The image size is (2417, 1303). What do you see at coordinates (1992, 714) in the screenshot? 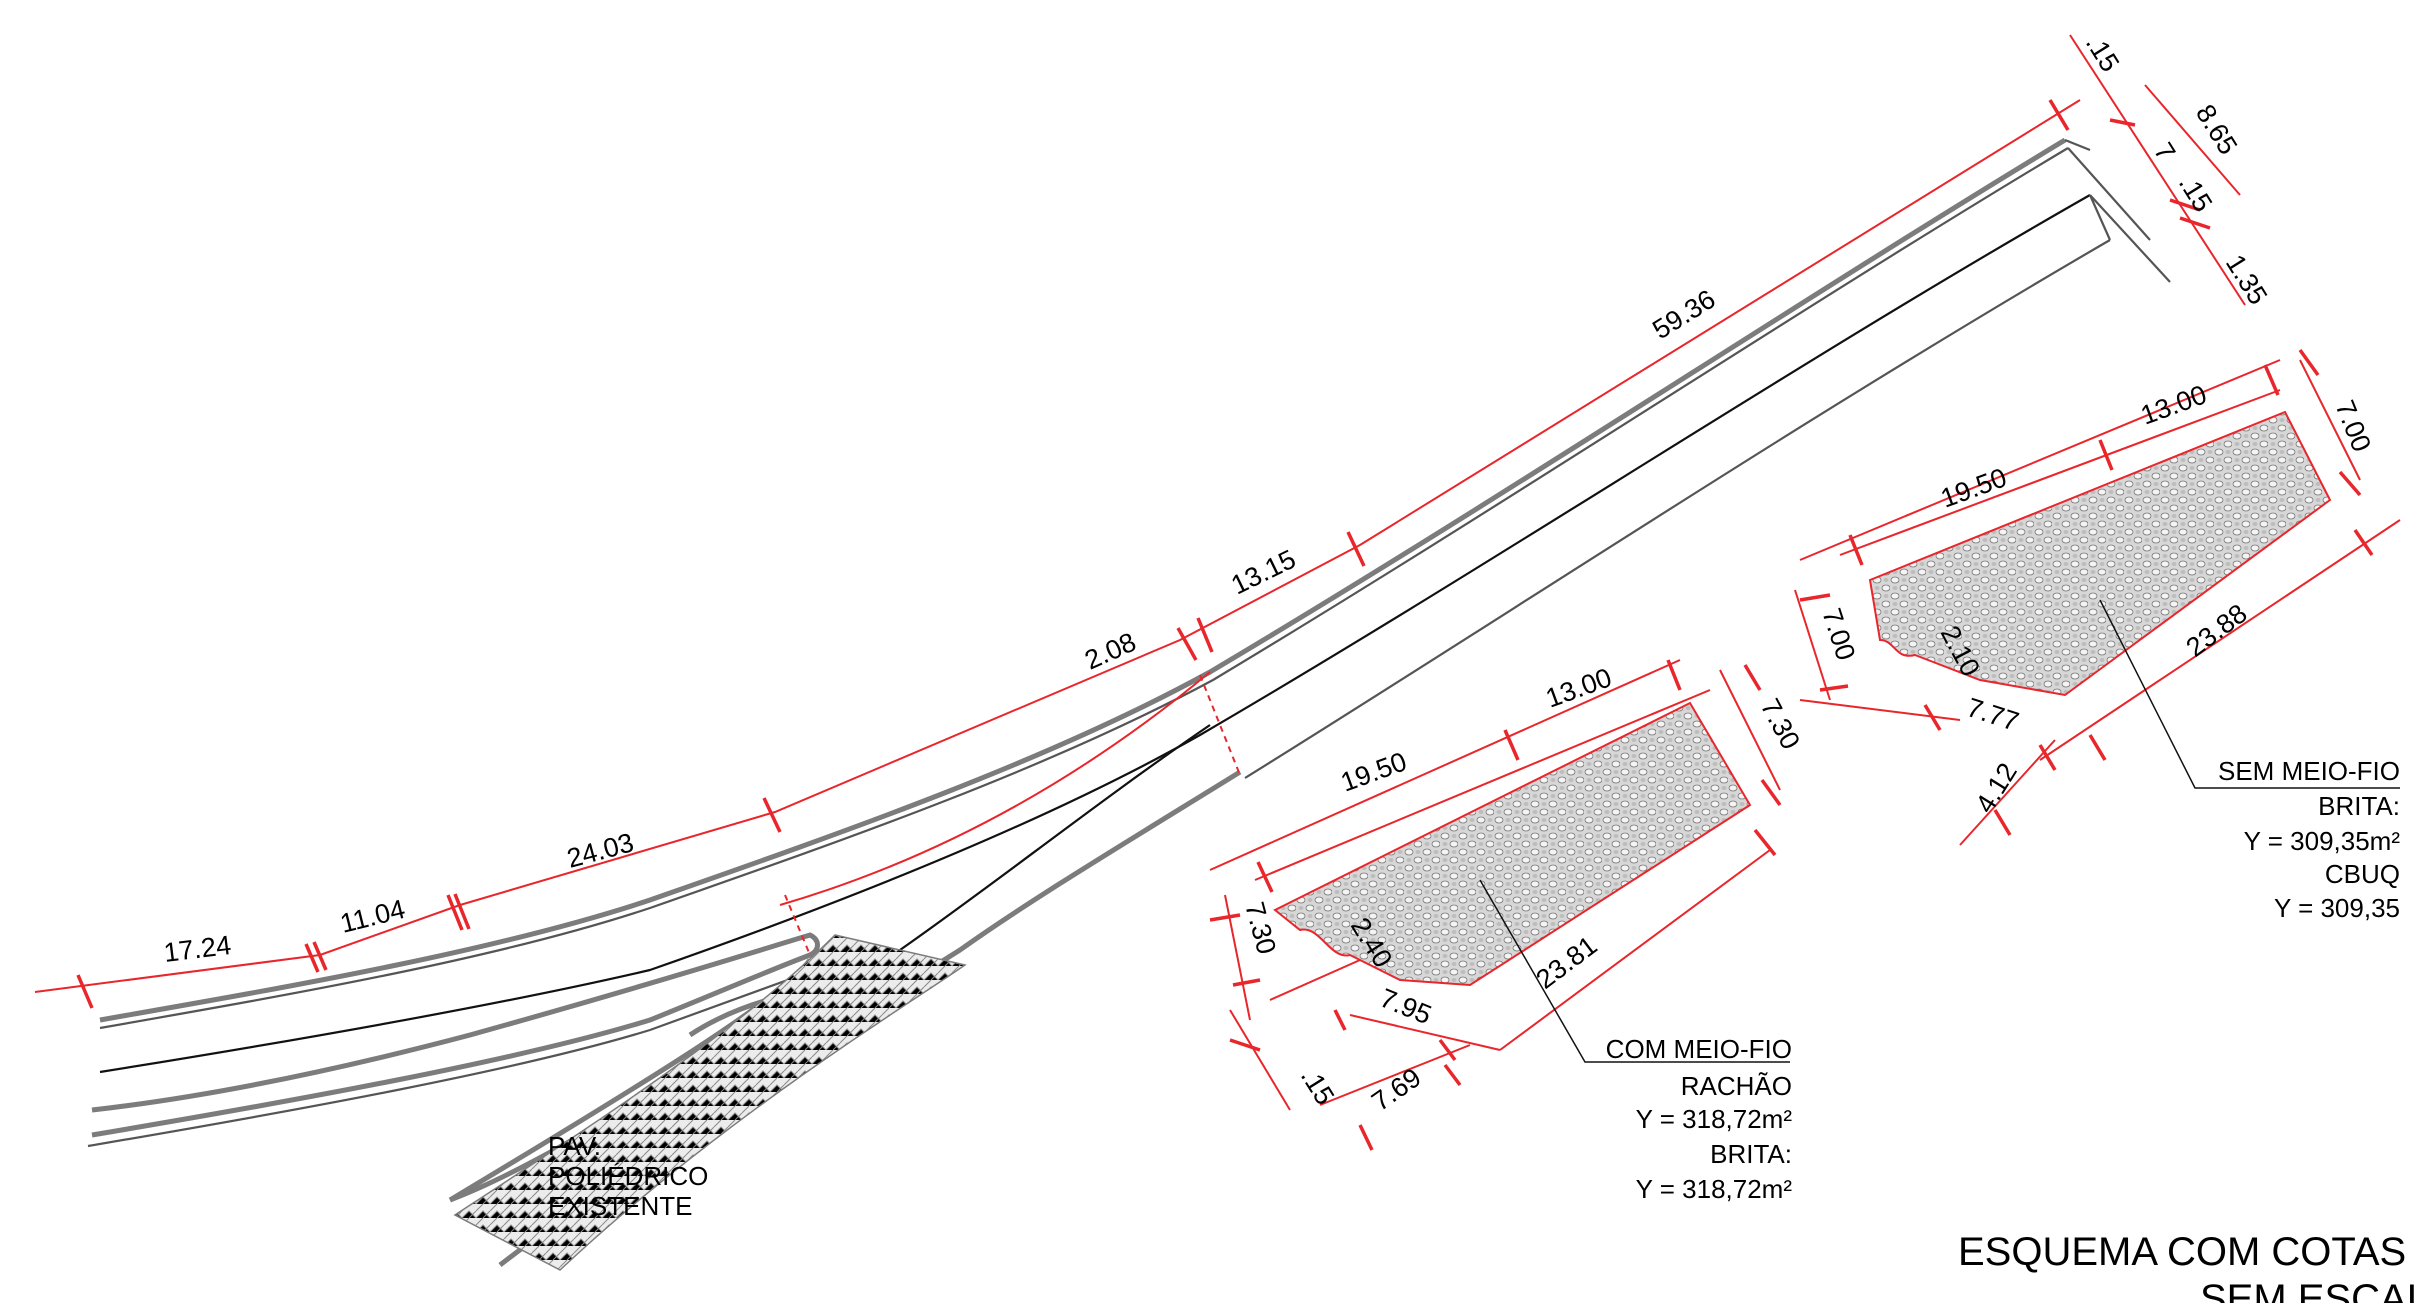
I see `dim-sem-7-77: 7.77` at bounding box center [1992, 714].